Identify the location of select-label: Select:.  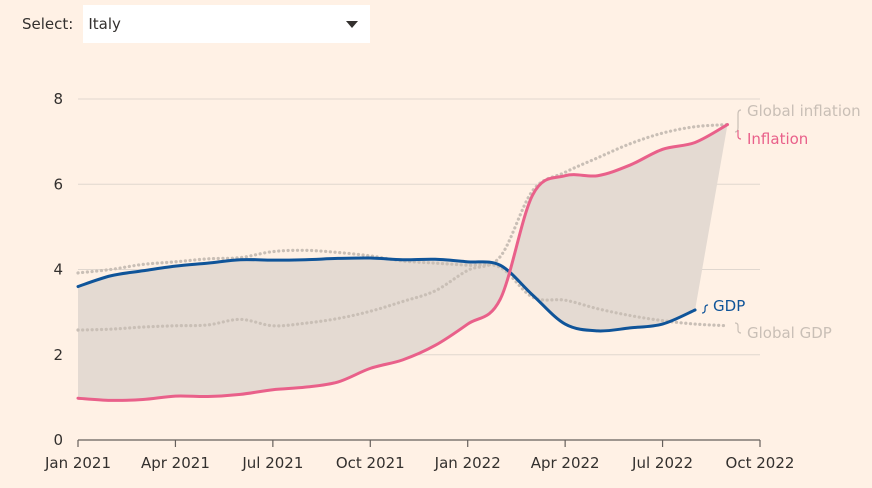
(48, 24).